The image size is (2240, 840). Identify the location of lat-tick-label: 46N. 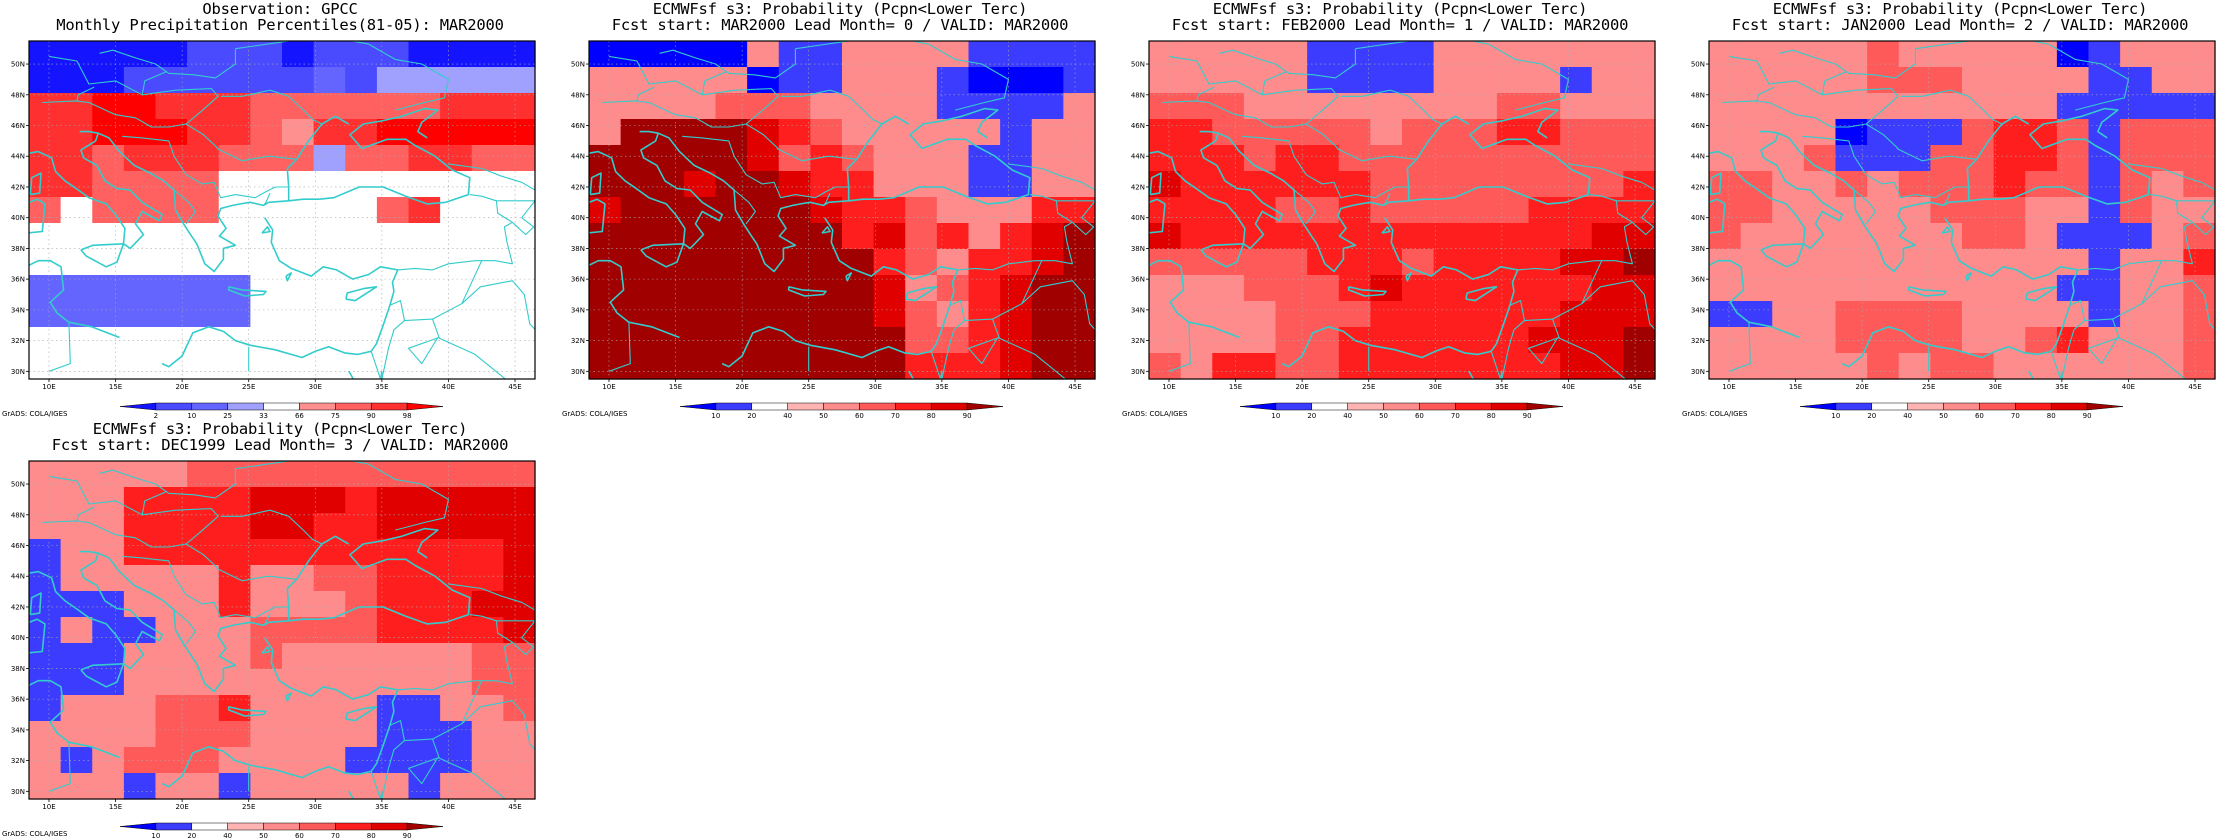
(18, 546).